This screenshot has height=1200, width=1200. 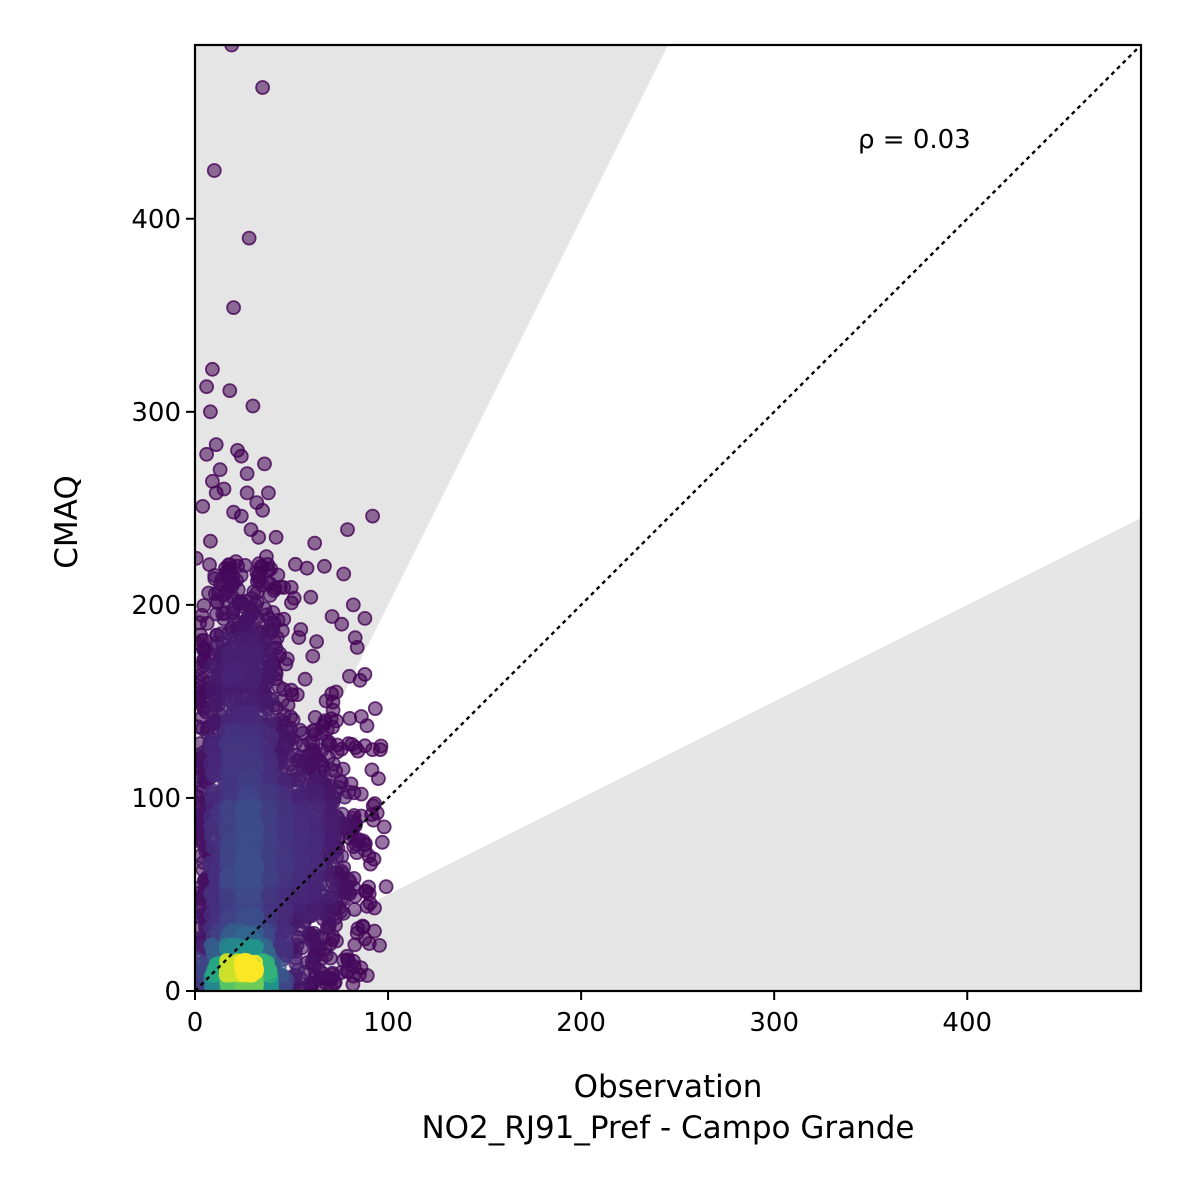 I want to click on x-tick-label: 400, so click(x=967, y=1023).